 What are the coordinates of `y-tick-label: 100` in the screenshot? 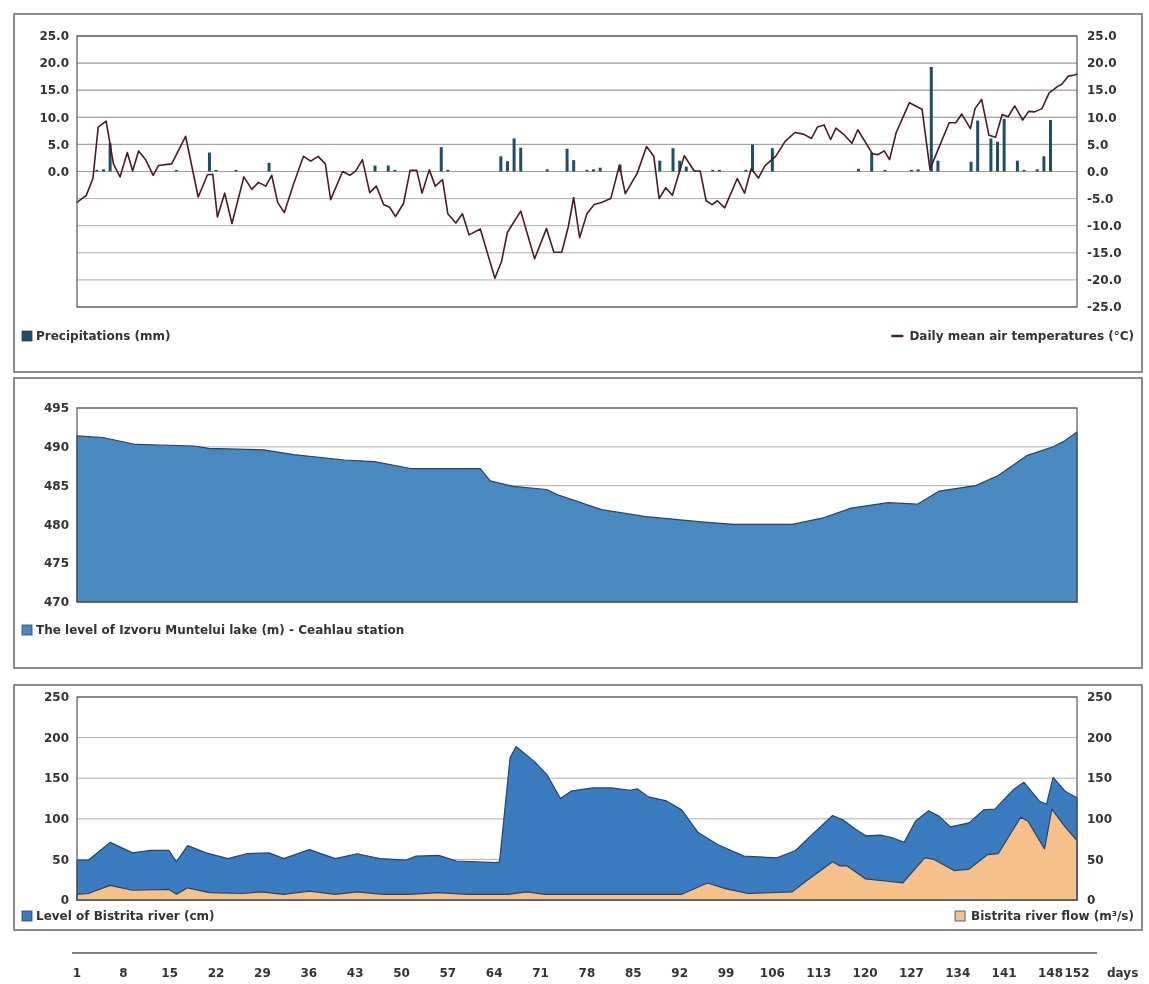 It's located at (56, 819).